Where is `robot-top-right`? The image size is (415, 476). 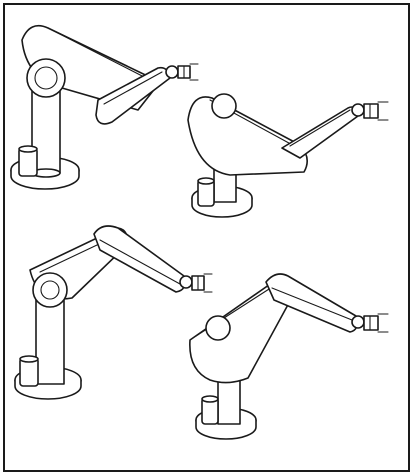
robot-top-right is located at coordinates (288, 155).